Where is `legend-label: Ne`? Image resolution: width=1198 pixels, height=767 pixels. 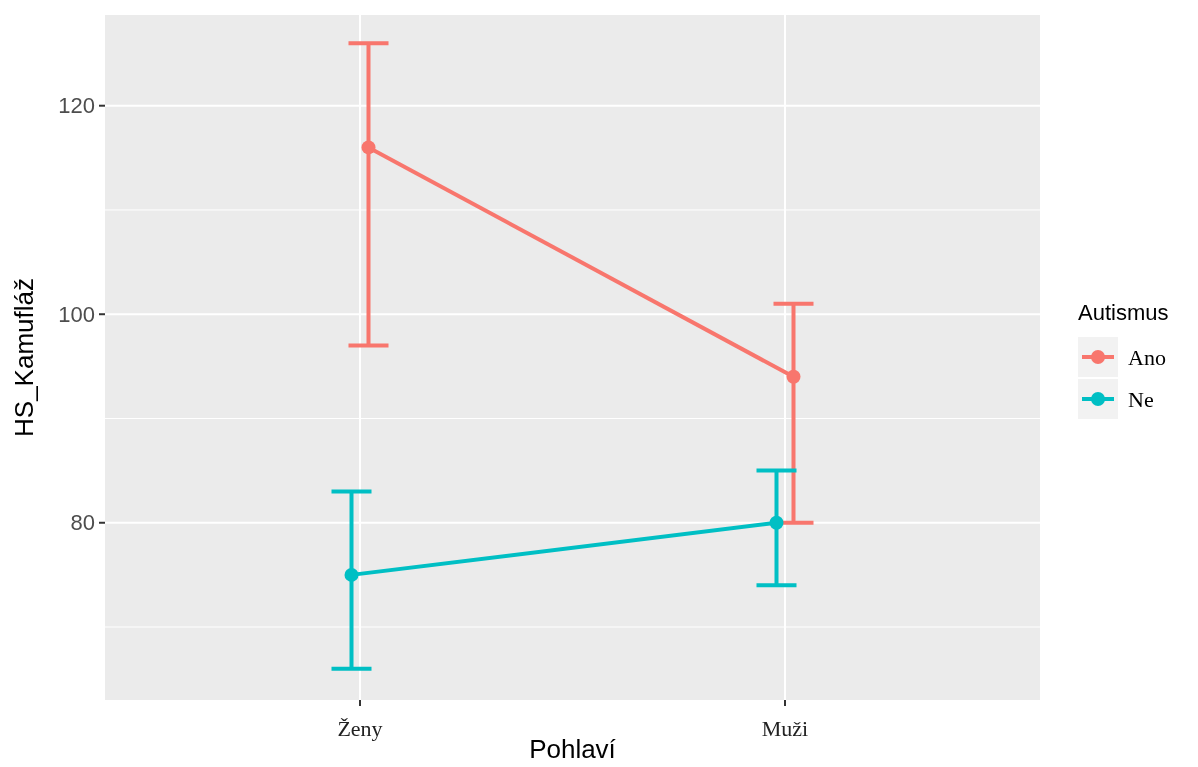 legend-label: Ne is located at coordinates (1141, 399).